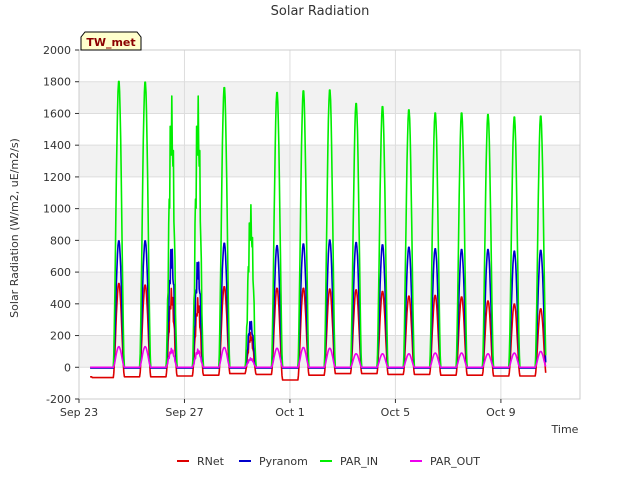  I want to click on y-tick-label: 1800, so click(57, 82).